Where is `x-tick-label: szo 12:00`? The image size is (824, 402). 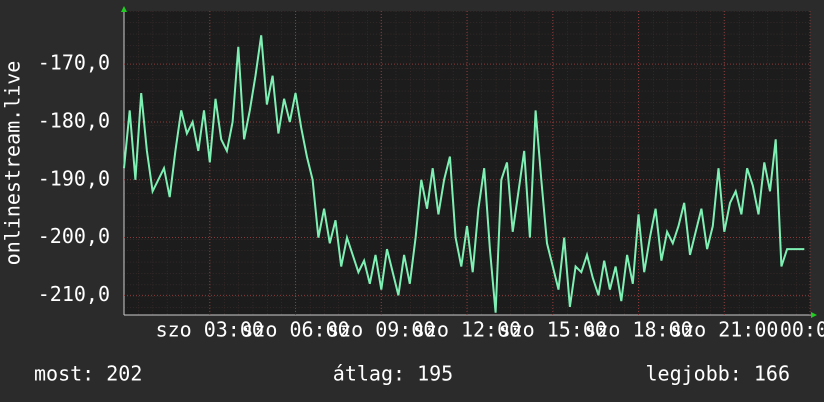 x-tick-label: szo 12:00 is located at coordinates (467, 330).